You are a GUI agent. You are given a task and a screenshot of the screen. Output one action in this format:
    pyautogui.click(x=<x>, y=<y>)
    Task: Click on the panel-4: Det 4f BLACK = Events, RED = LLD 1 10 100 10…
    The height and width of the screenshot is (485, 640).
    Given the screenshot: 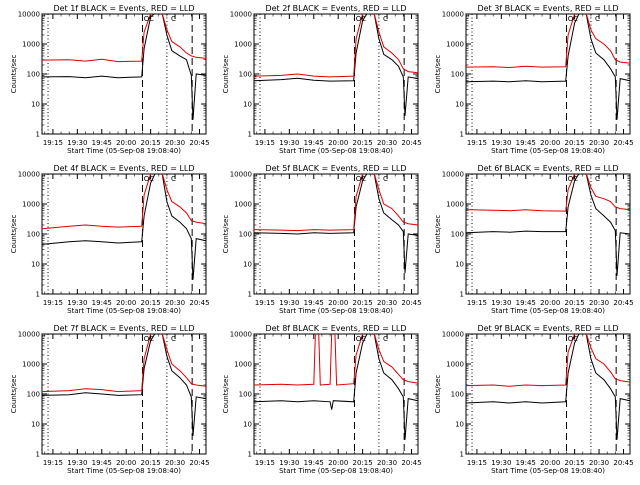 What is the action you would take?
    pyautogui.click(x=110, y=239)
    